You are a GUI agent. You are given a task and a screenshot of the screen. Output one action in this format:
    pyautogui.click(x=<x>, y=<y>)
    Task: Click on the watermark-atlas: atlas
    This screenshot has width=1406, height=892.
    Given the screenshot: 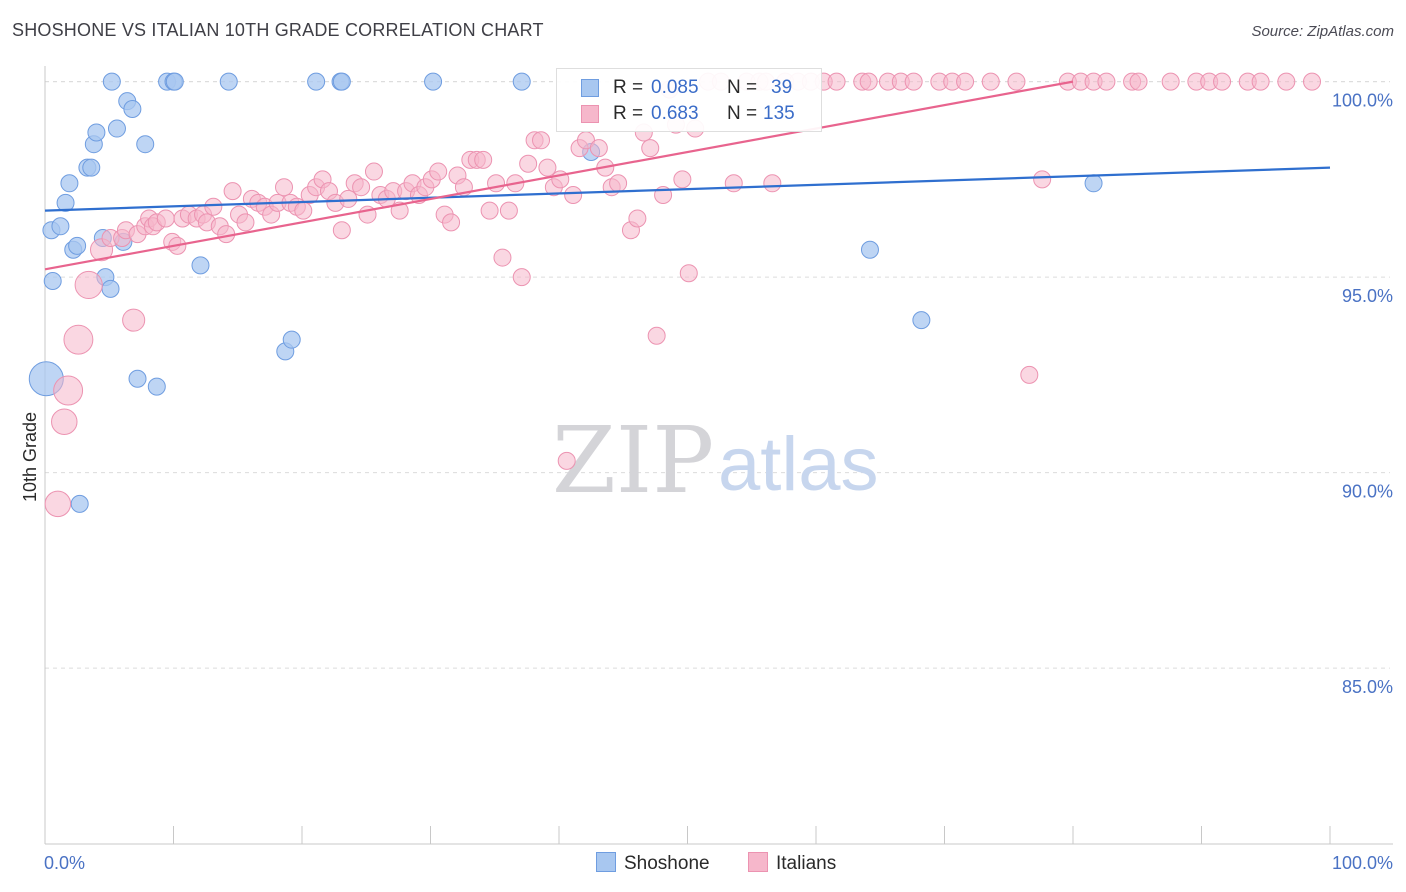 What is the action you would take?
    pyautogui.click(x=798, y=464)
    